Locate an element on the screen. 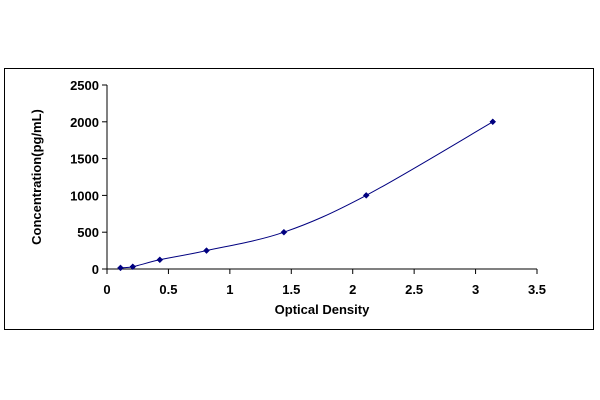  x-tick-label: 0.5 is located at coordinates (168, 289).